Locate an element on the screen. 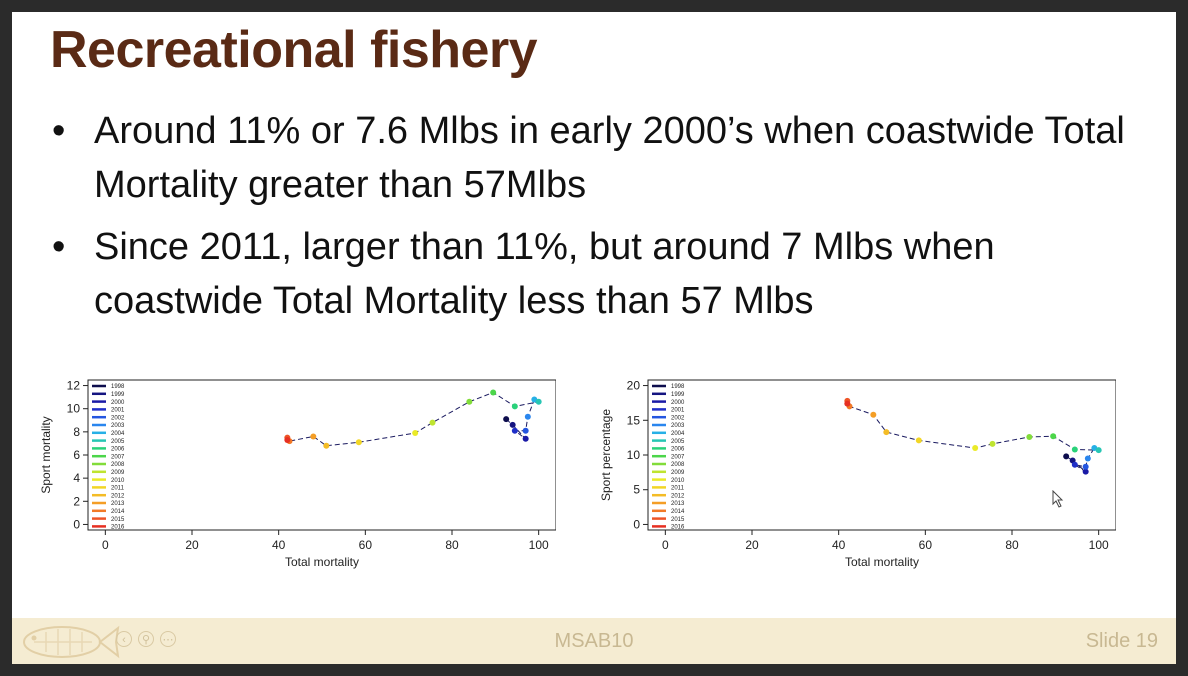 The width and height of the screenshot is (1188, 676). legend-label: 2002 is located at coordinates (118, 418).